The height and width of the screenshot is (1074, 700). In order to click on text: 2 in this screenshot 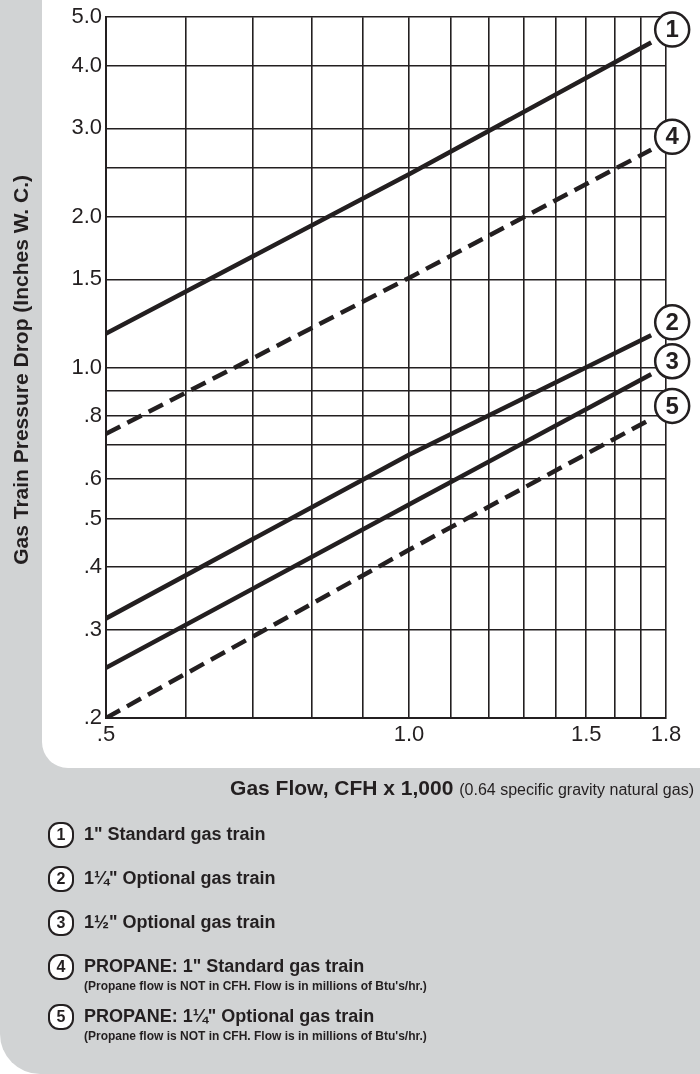, I will do `click(61, 878)`.